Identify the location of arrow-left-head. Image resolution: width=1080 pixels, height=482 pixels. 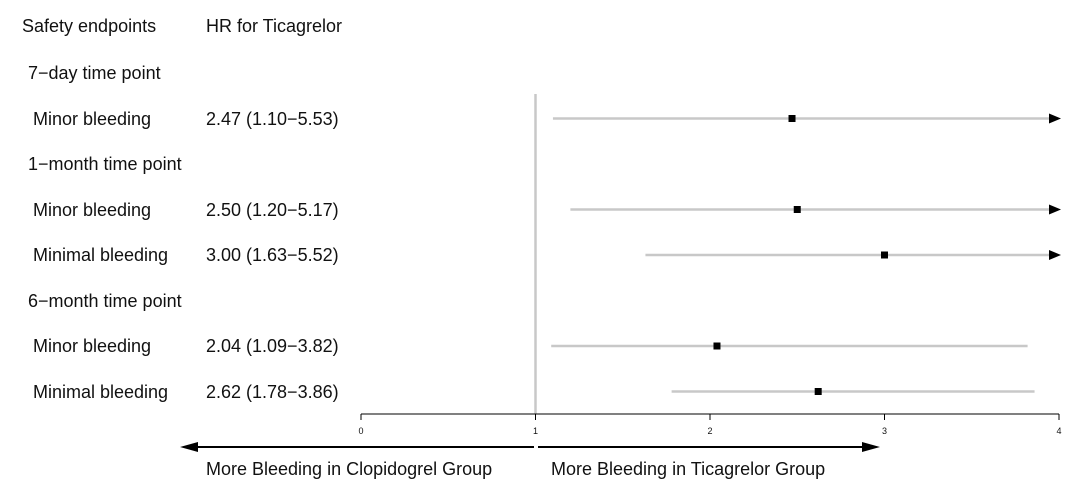
(189, 447).